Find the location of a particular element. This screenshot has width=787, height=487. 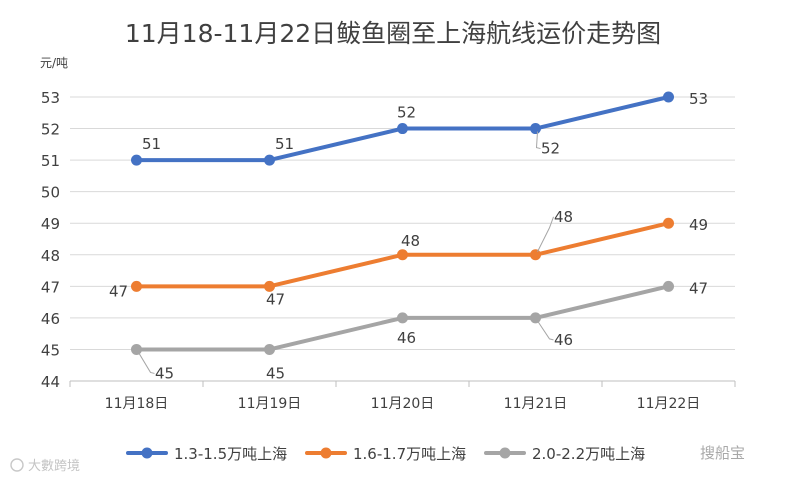

y-tick-label: 48 is located at coordinates (50, 256).